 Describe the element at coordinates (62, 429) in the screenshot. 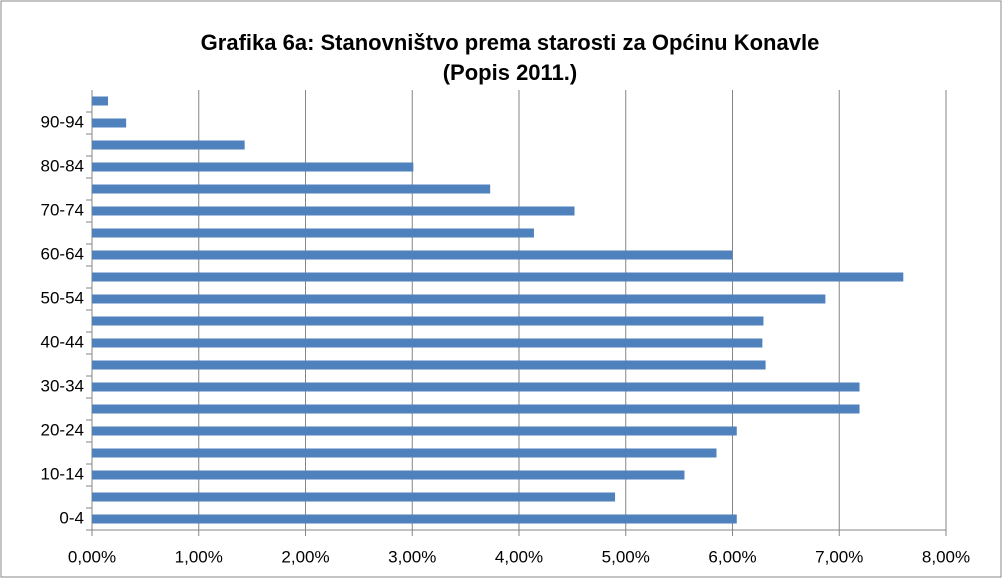

I see `y-tick-label: 20-24` at that location.